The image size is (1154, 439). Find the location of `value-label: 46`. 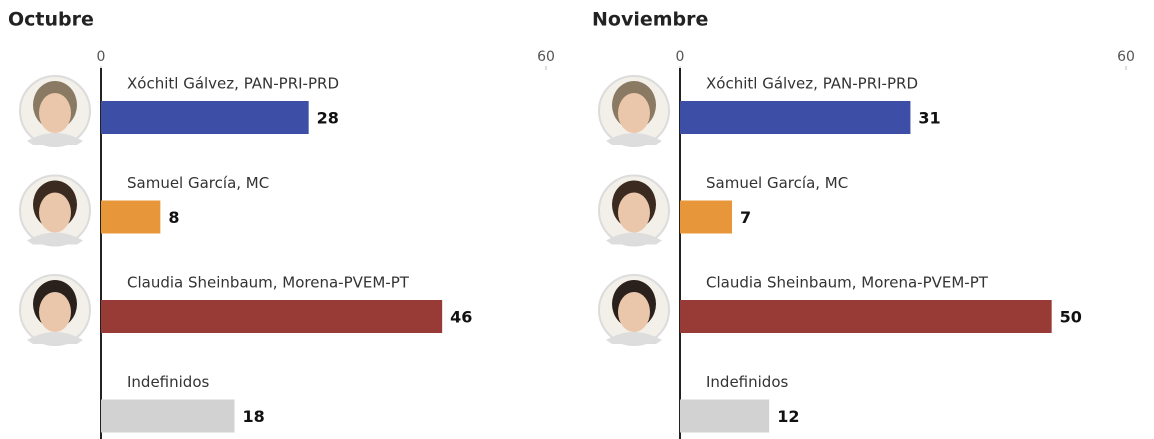

value-label: 46 is located at coordinates (461, 317).